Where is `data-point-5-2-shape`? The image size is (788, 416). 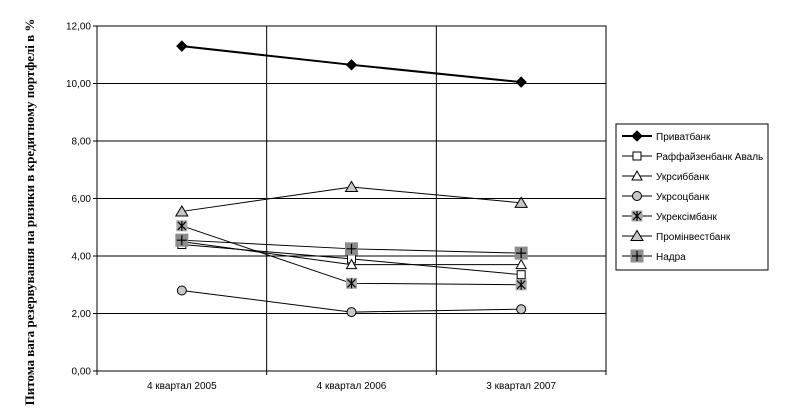
data-point-5-2-shape is located at coordinates (521, 202).